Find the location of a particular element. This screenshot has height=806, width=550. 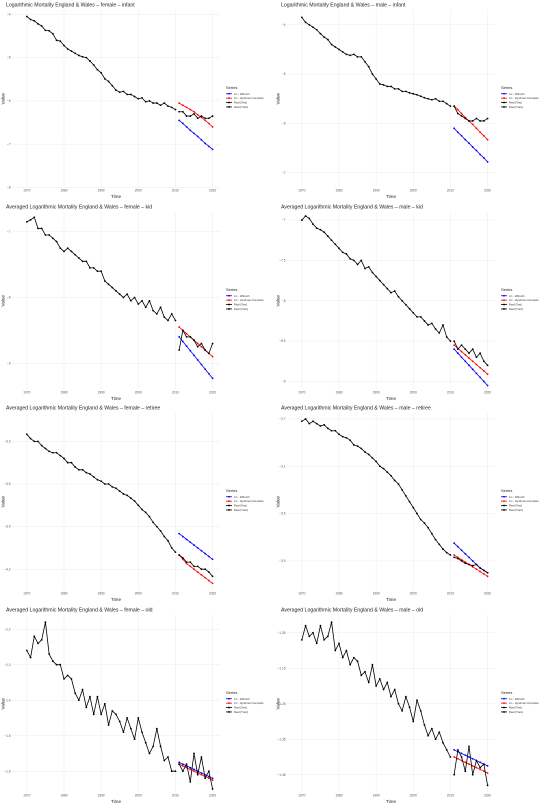

y-axis-label: Value is located at coordinates (3, 99).